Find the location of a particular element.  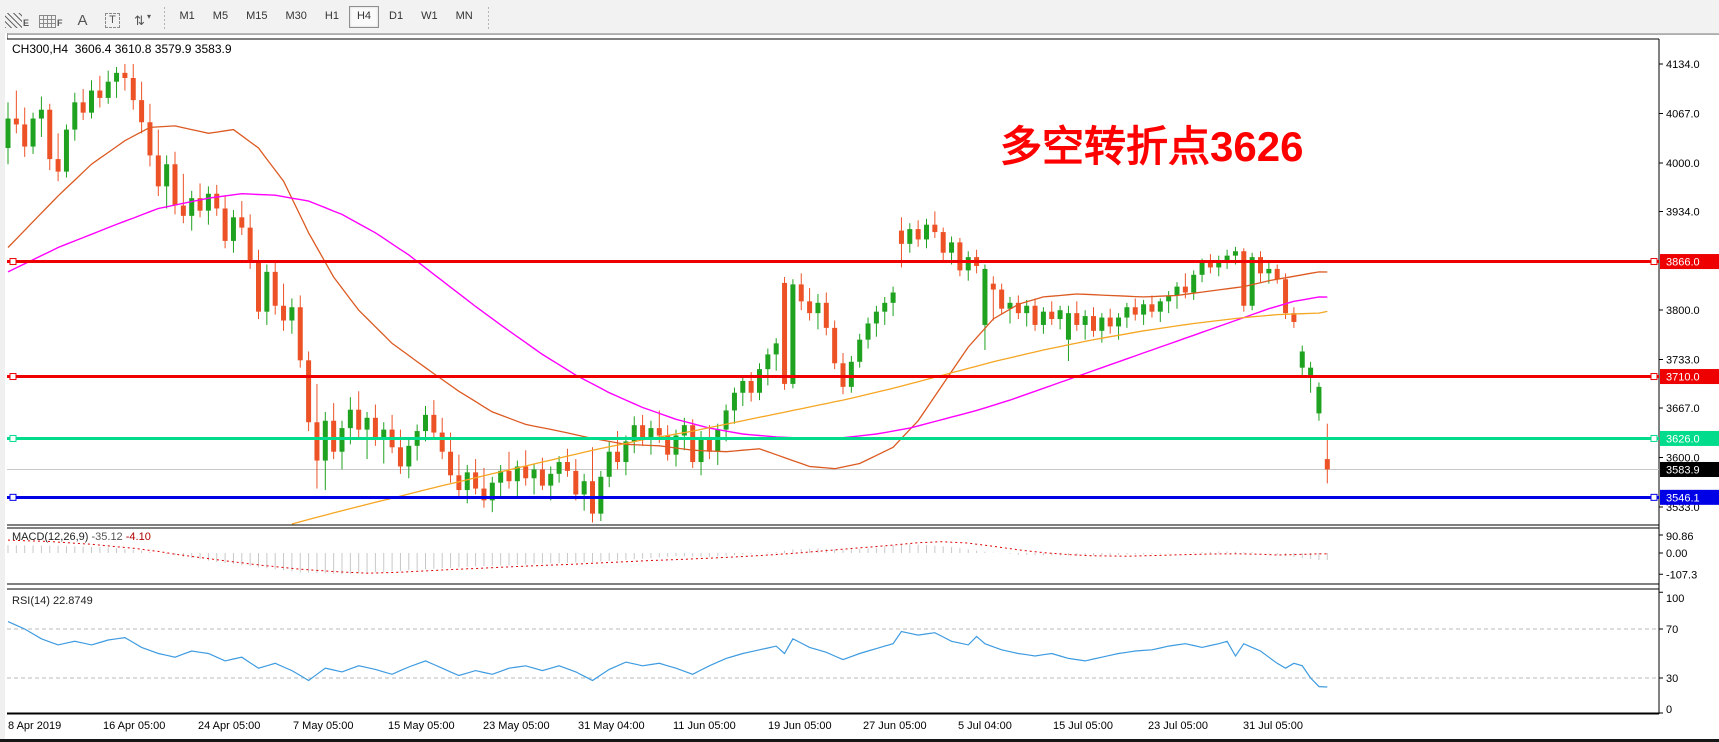

macd-indicator-label: MACD(12,26,9) -35.12 -4.10 is located at coordinates (81, 537).